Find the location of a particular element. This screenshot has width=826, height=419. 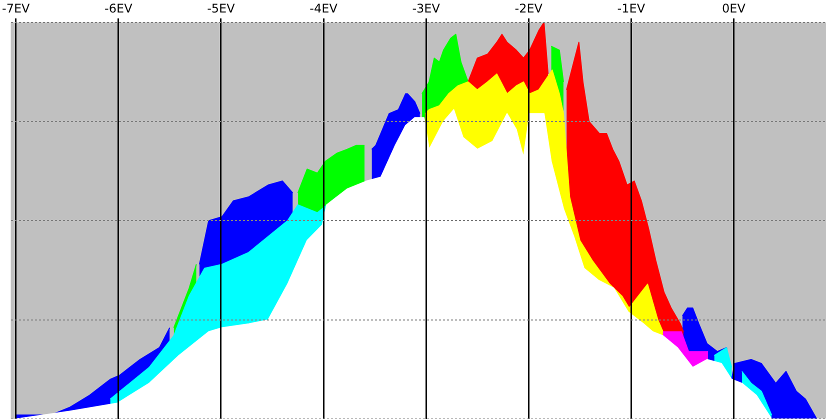

x-tick-label: -2EV is located at coordinates (529, 8).